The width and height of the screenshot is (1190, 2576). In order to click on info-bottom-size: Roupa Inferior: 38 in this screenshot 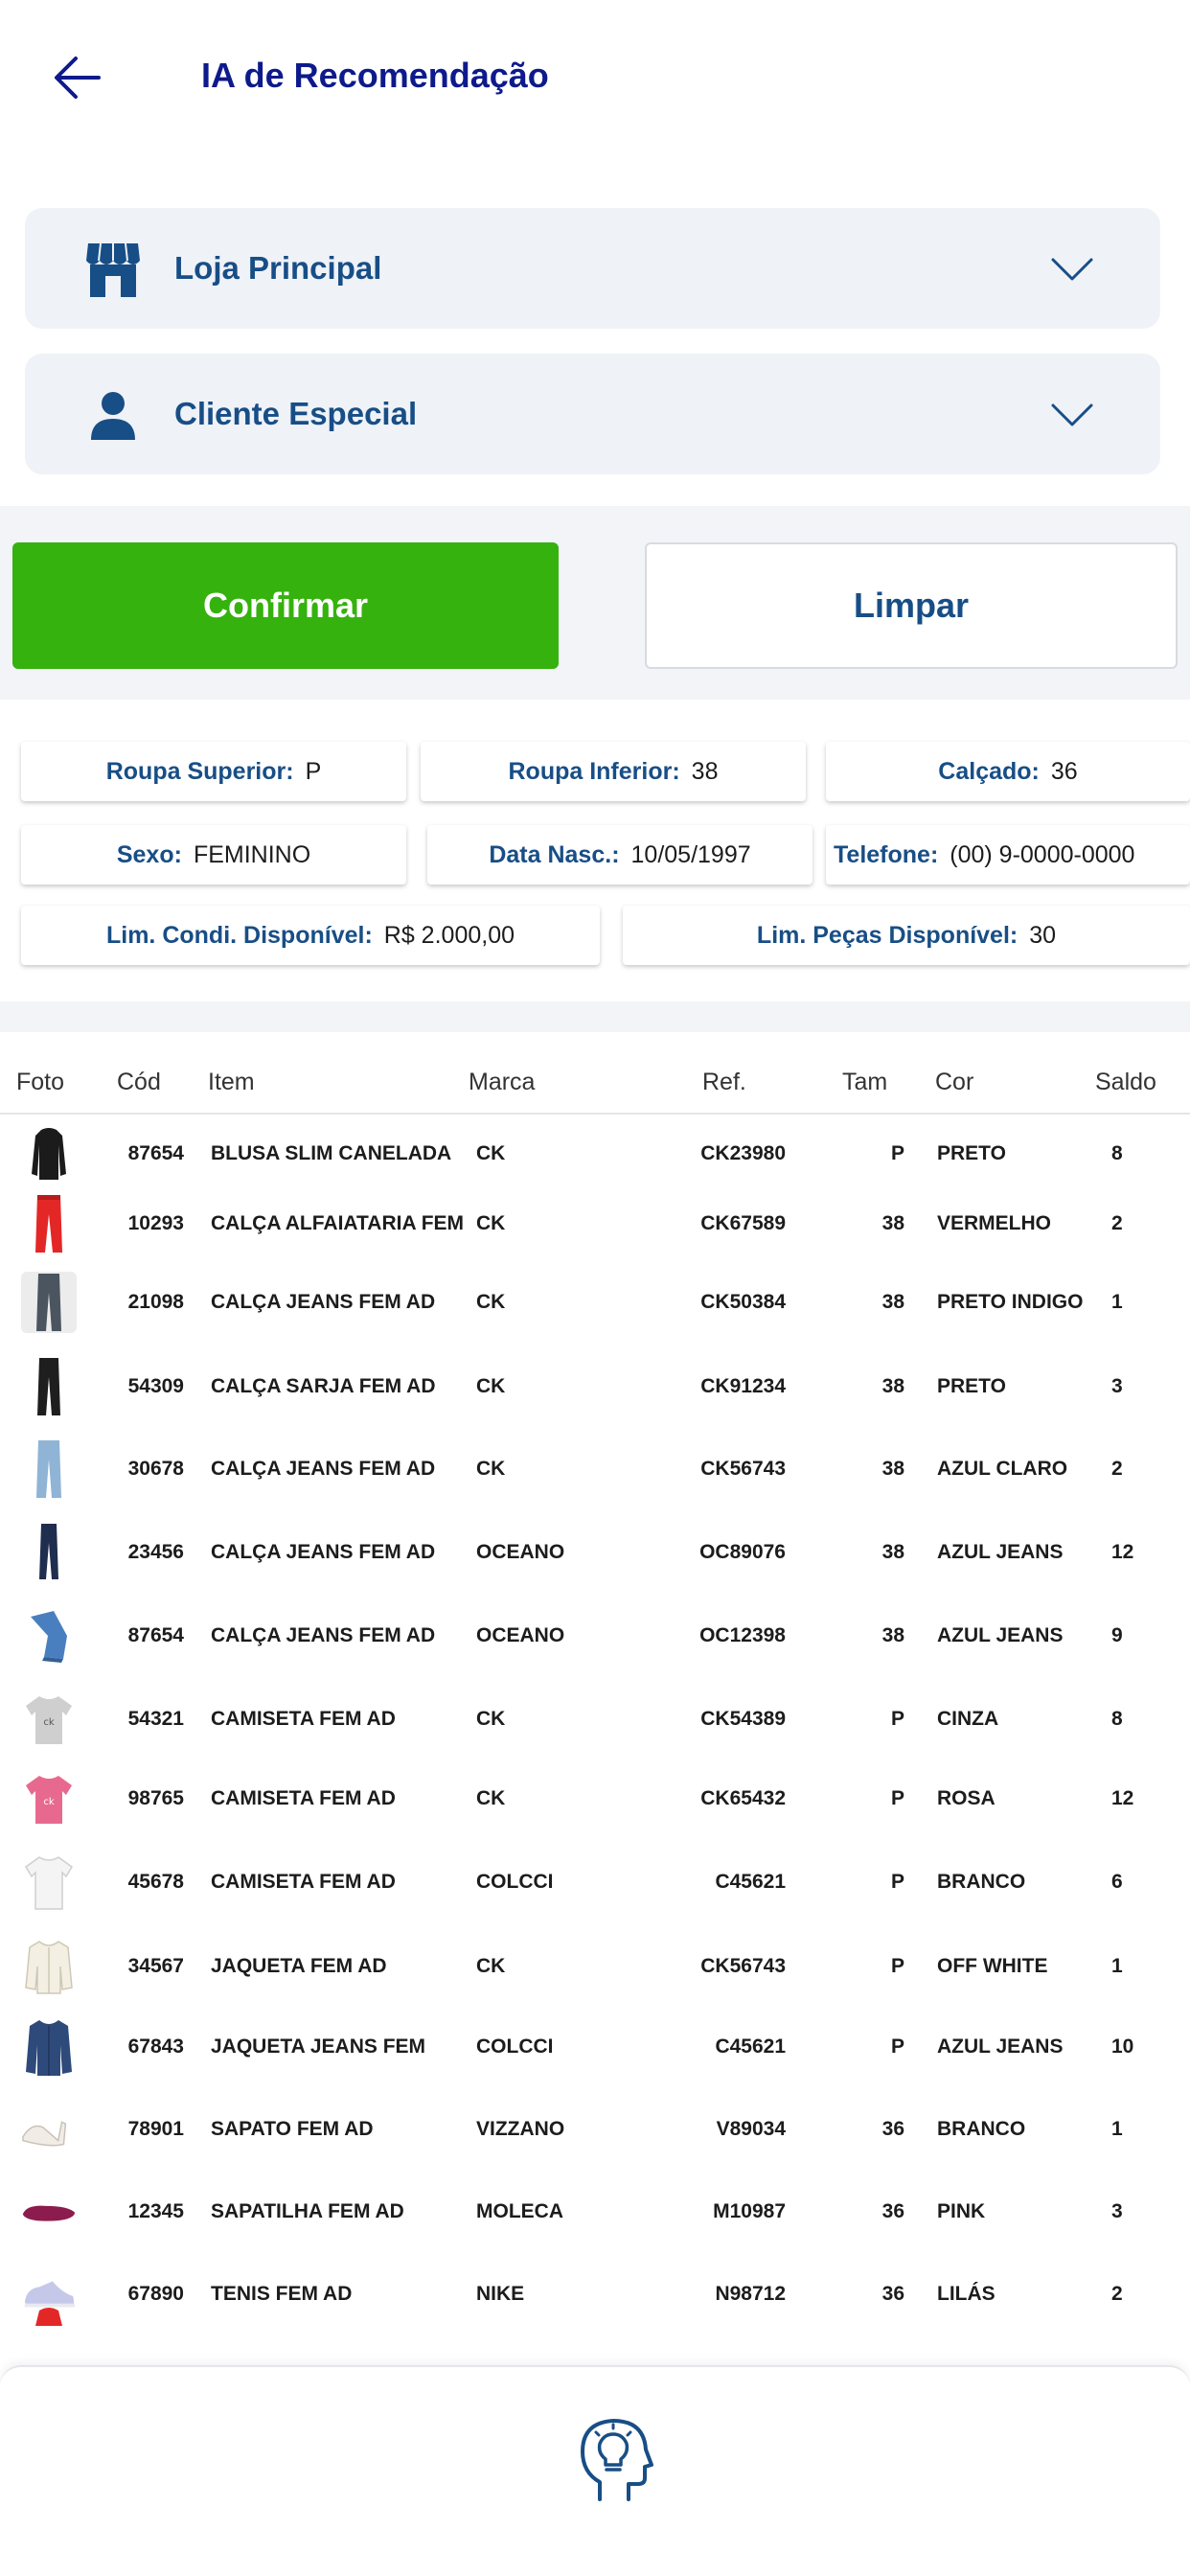, I will do `click(614, 771)`.